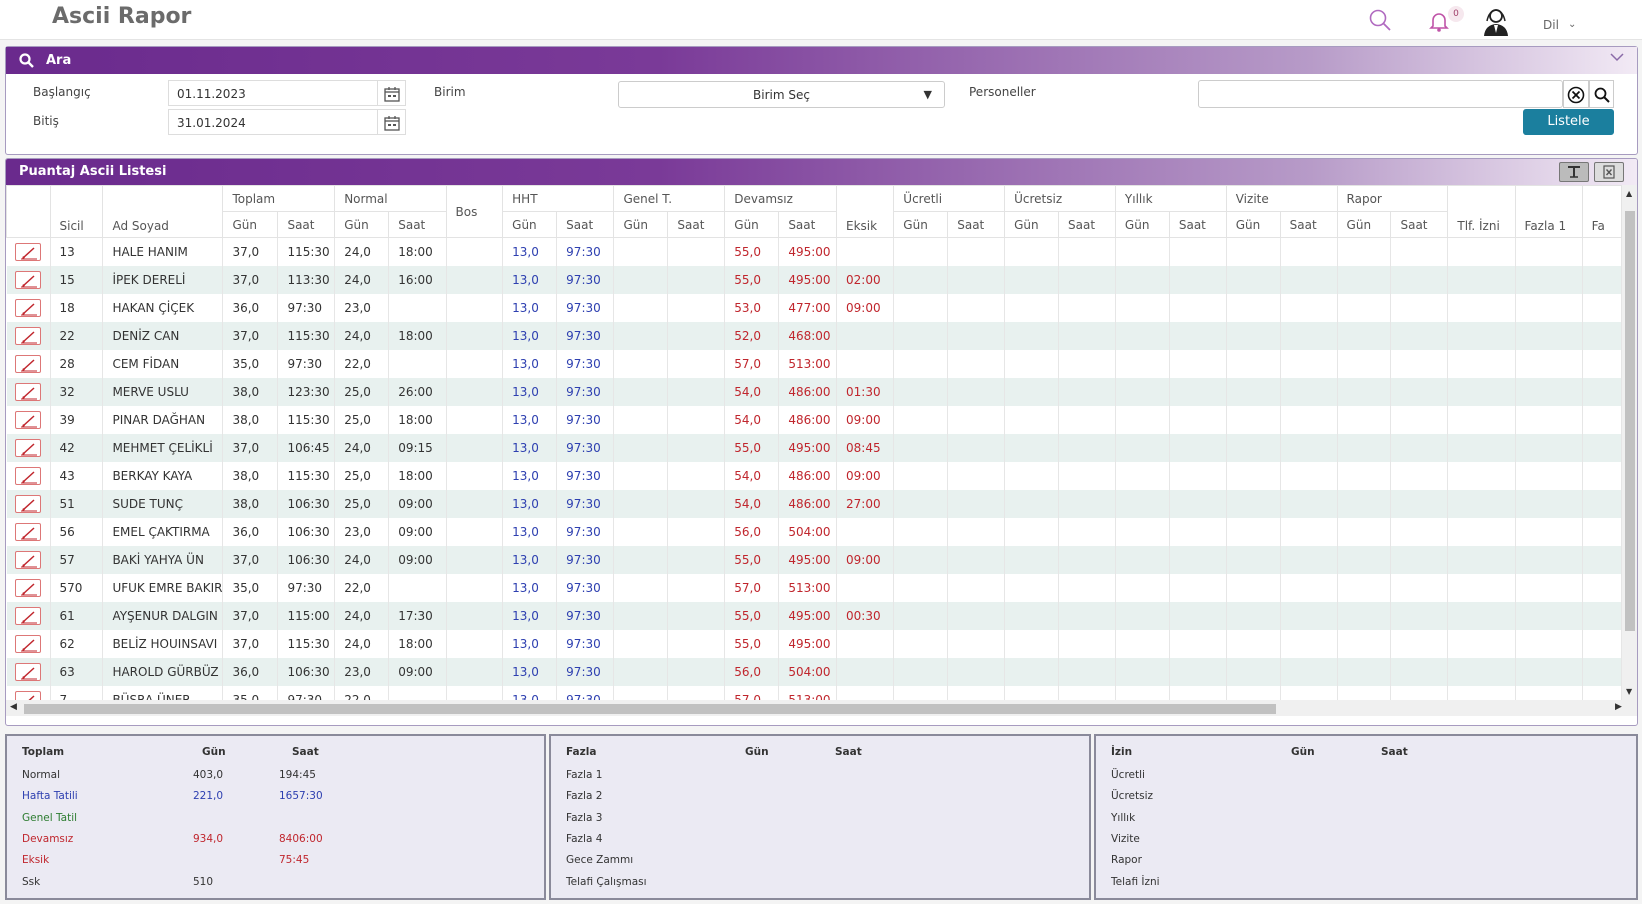  What do you see at coordinates (474, 211) in the screenshot?
I see `header-bos: Bos` at bounding box center [474, 211].